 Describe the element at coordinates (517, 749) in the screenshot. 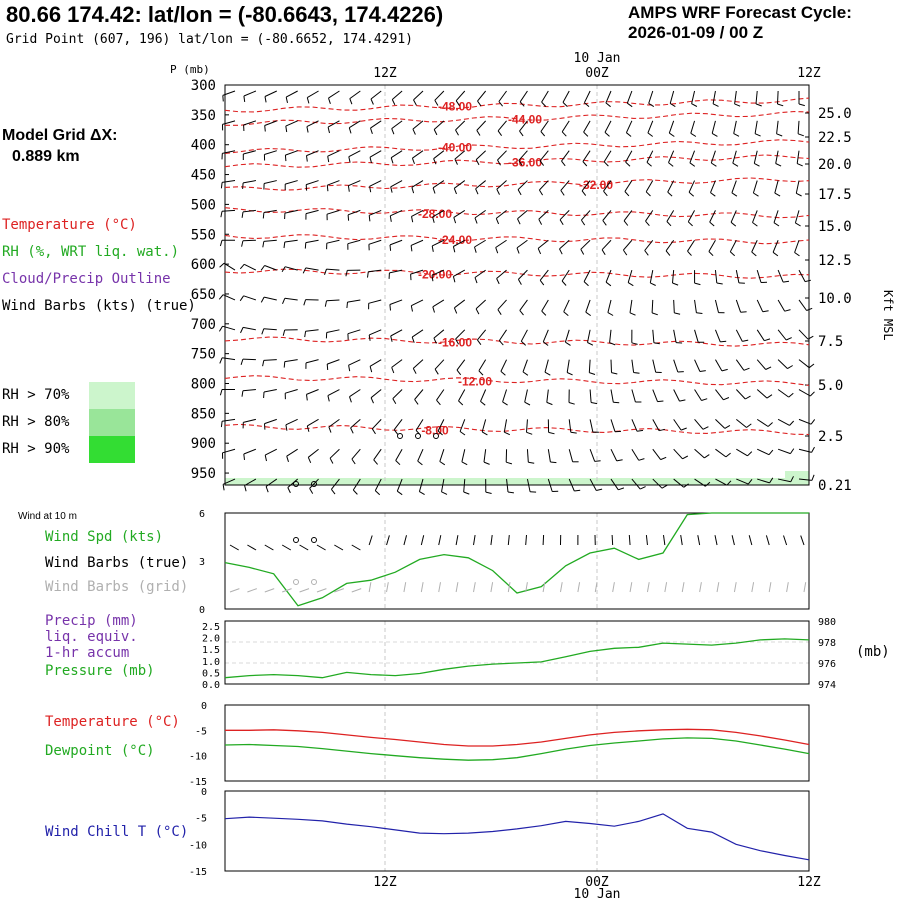

I see `dewpoint-line` at that location.